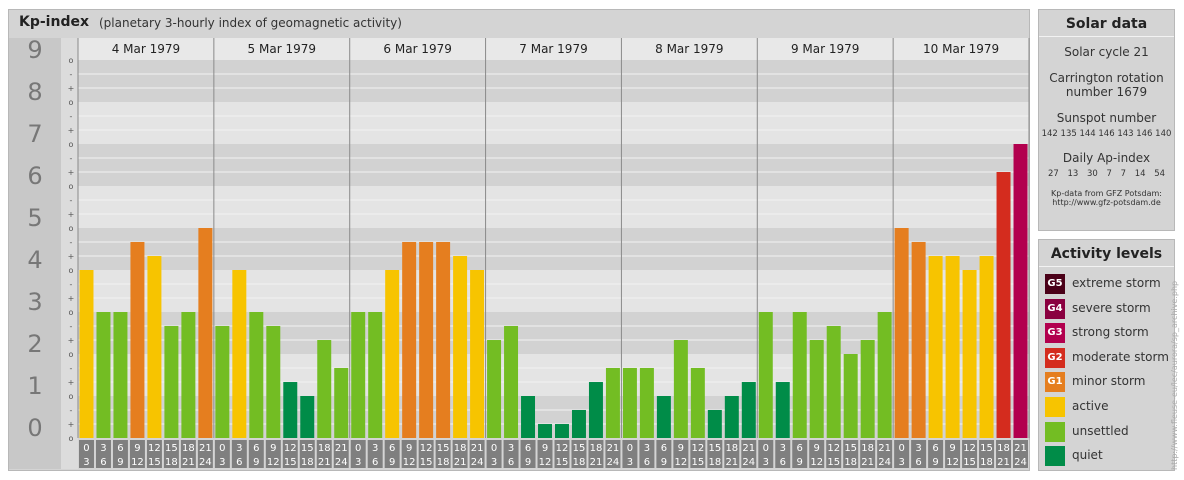 The height and width of the screenshot is (480, 1184). I want to click on activity-level-swatch, so click(1055, 456).